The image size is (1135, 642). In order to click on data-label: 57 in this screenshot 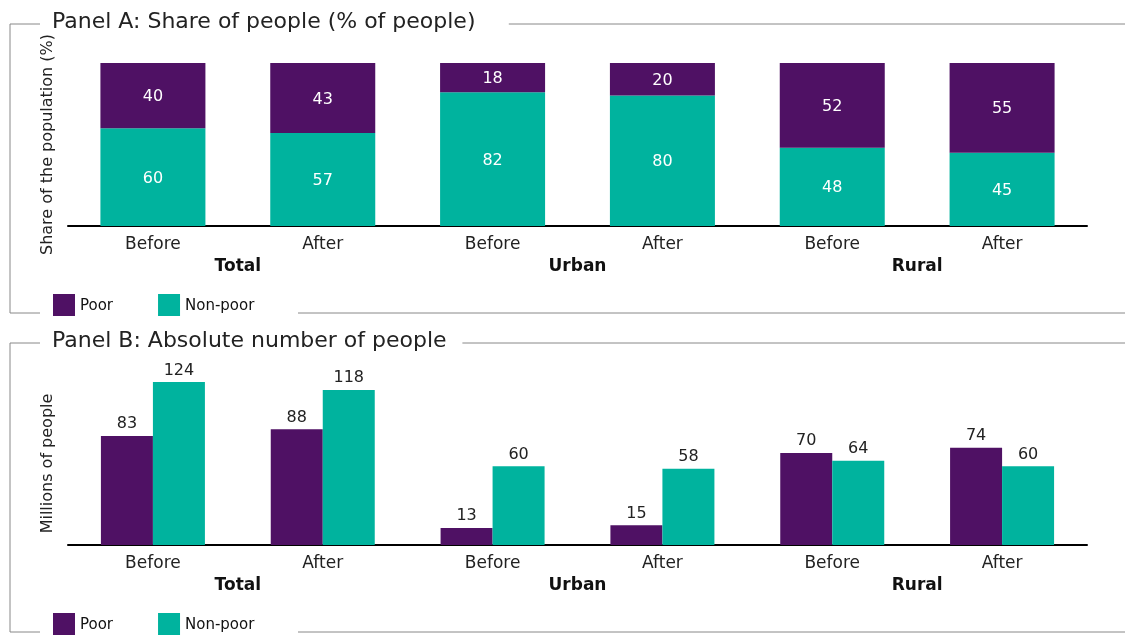, I will do `click(322, 180)`.